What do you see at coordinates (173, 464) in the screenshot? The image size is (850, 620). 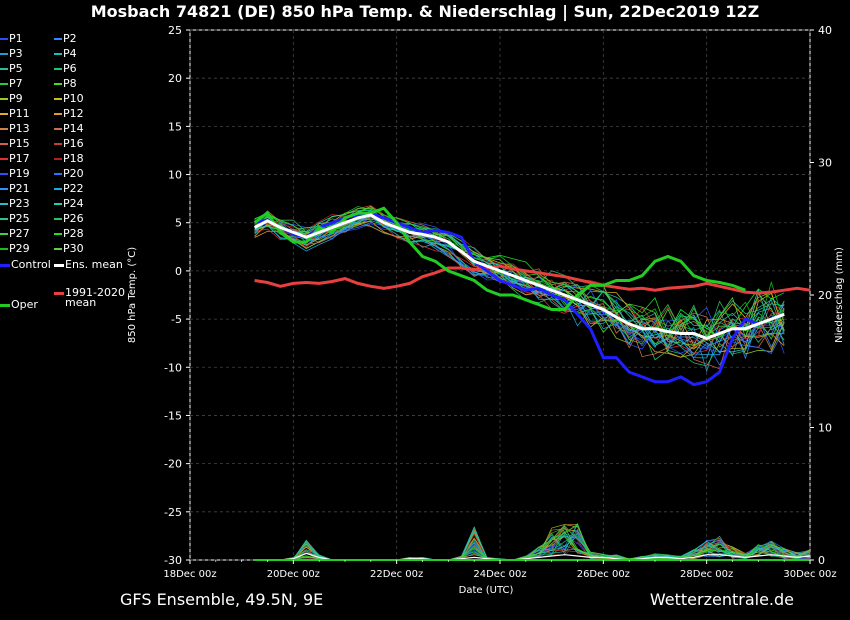 I see `y-tick-label: -20` at bounding box center [173, 464].